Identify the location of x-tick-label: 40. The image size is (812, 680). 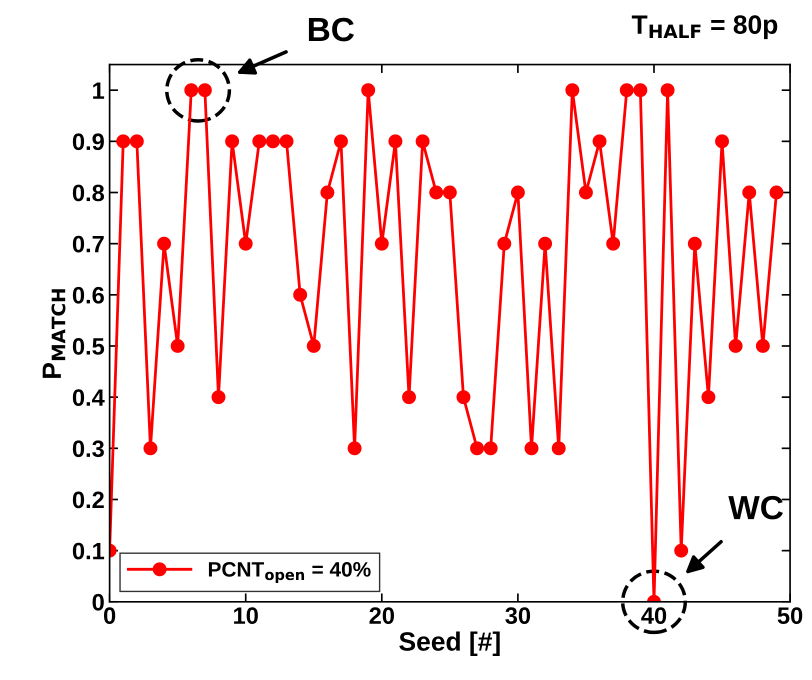
(653, 615).